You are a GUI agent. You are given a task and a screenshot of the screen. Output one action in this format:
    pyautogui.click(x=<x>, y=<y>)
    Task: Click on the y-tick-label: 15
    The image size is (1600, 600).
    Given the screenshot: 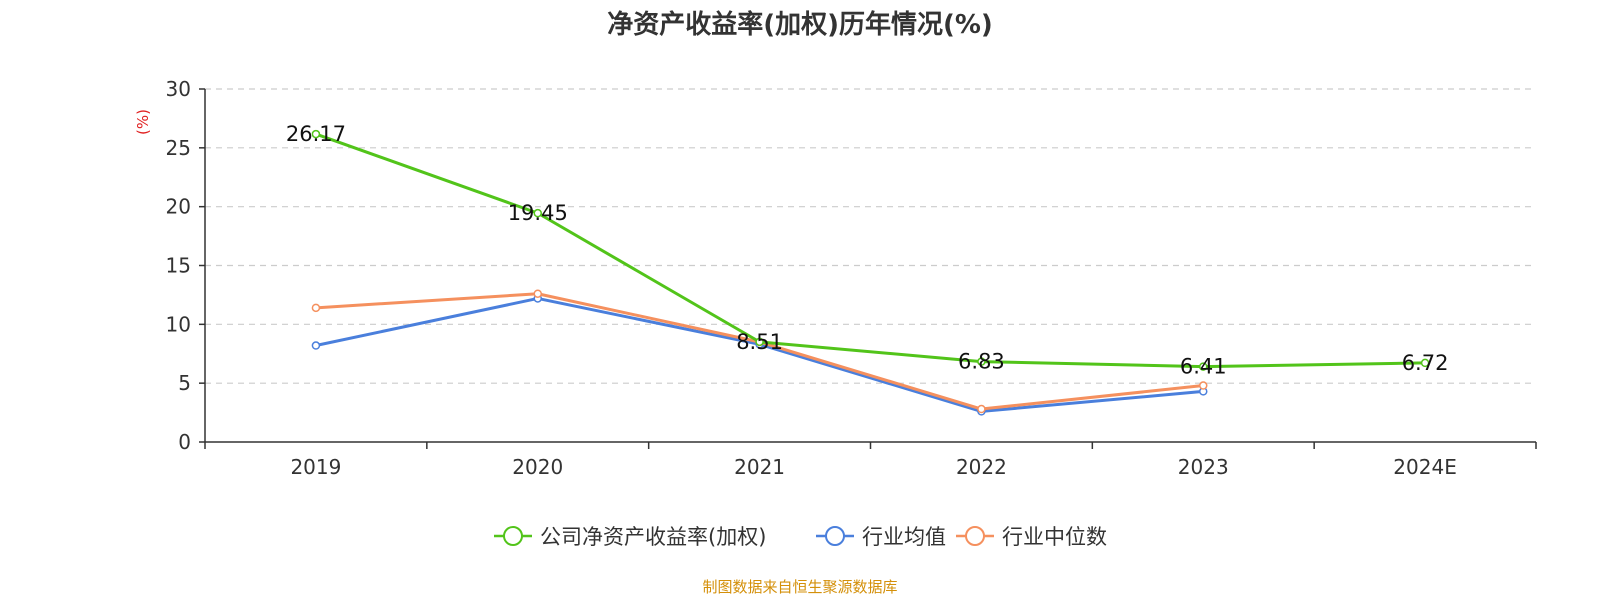 What is the action you would take?
    pyautogui.click(x=178, y=266)
    